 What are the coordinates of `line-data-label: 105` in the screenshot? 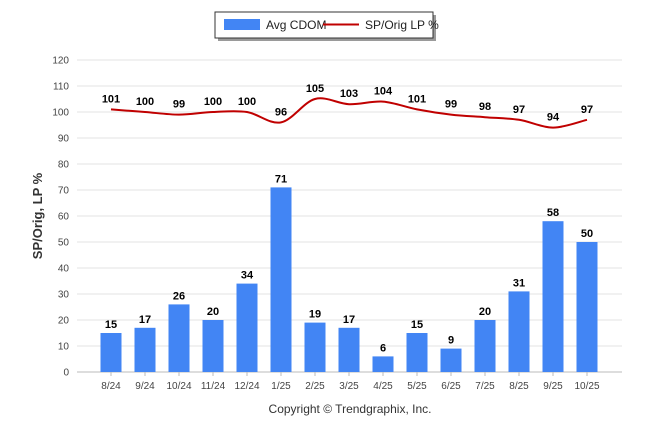 It's located at (315, 89).